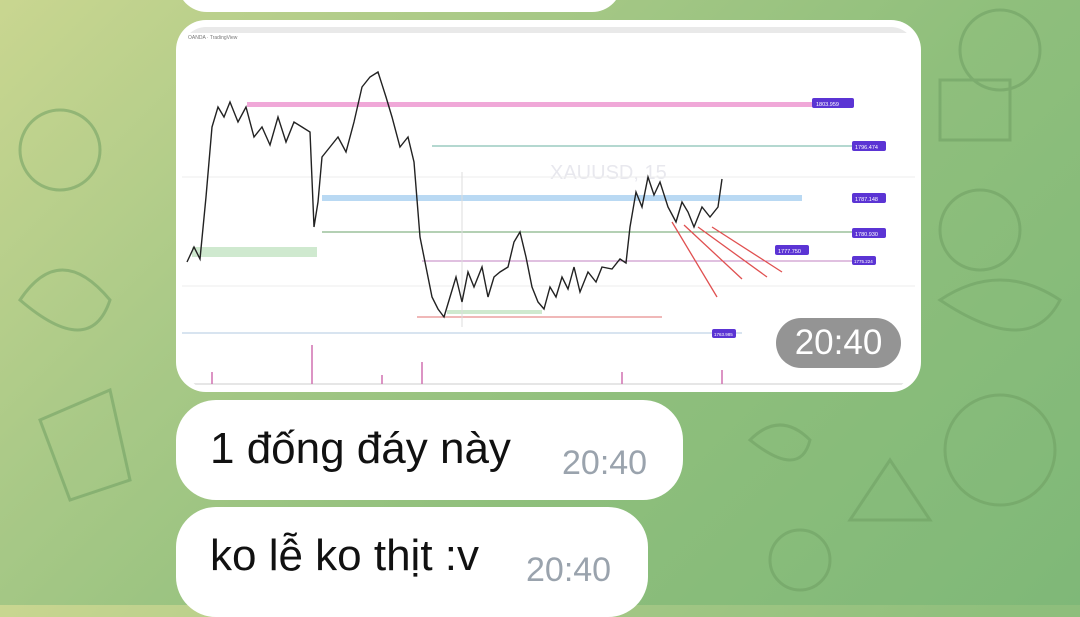 This screenshot has width=1080, height=617. What do you see at coordinates (727, 259) in the screenshot?
I see `trend-arrows` at bounding box center [727, 259].